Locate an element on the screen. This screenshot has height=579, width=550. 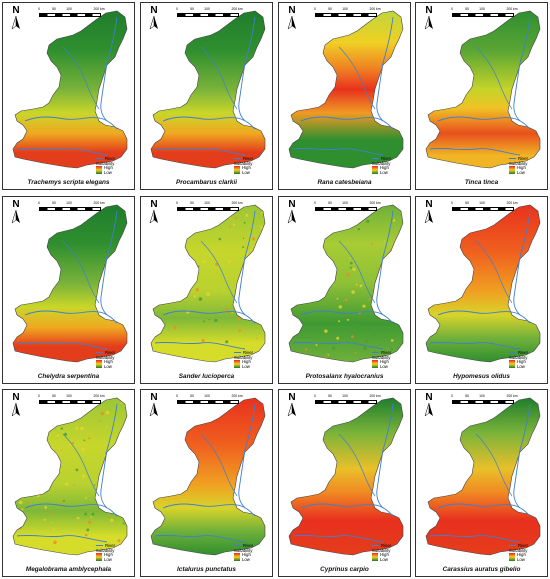
species-name: Rana catesbeiana is located at coordinates (344, 182).